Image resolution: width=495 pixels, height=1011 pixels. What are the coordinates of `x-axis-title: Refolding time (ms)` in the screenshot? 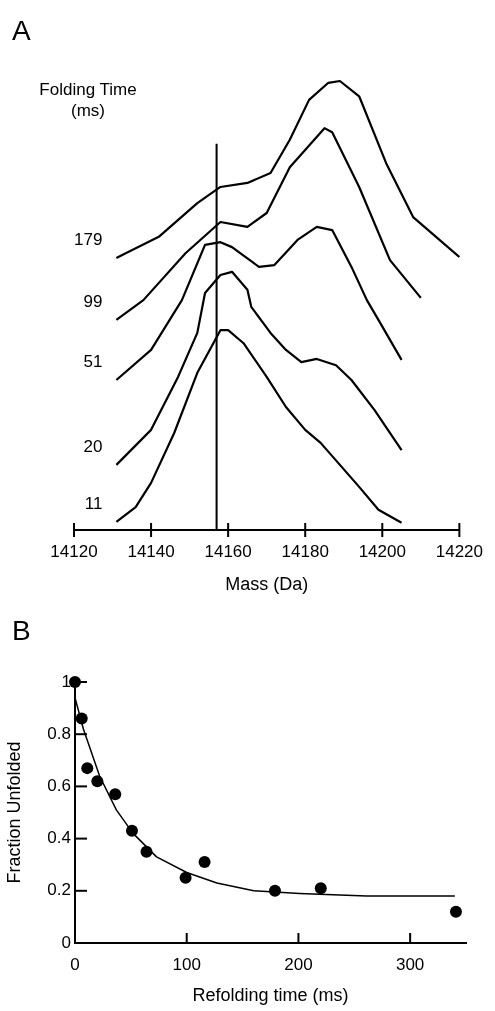 It's located at (270, 995).